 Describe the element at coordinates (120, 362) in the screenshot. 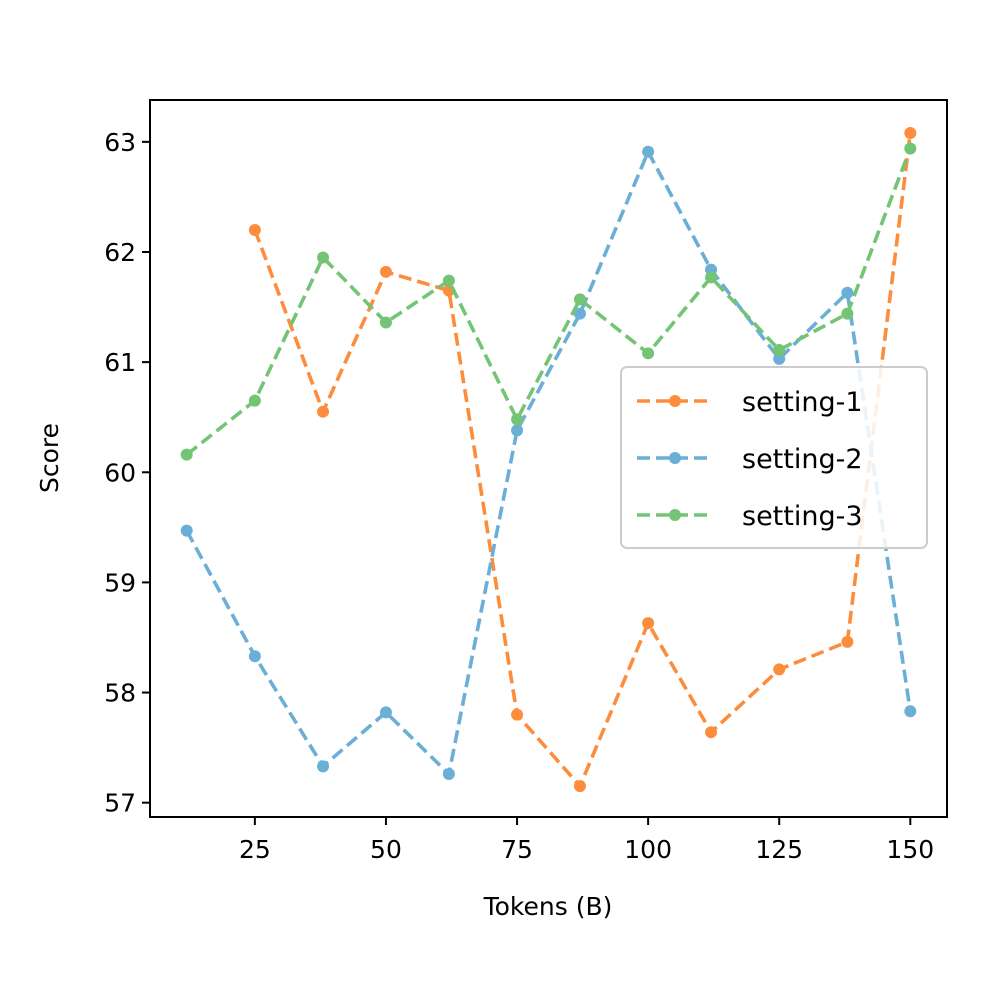

I see `y-tick-label: 61` at that location.